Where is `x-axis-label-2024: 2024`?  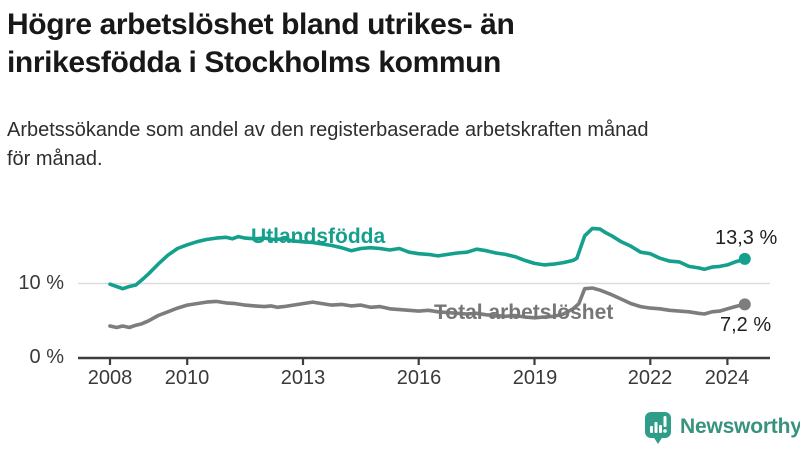
x-axis-label-2024: 2024 is located at coordinates (727, 378).